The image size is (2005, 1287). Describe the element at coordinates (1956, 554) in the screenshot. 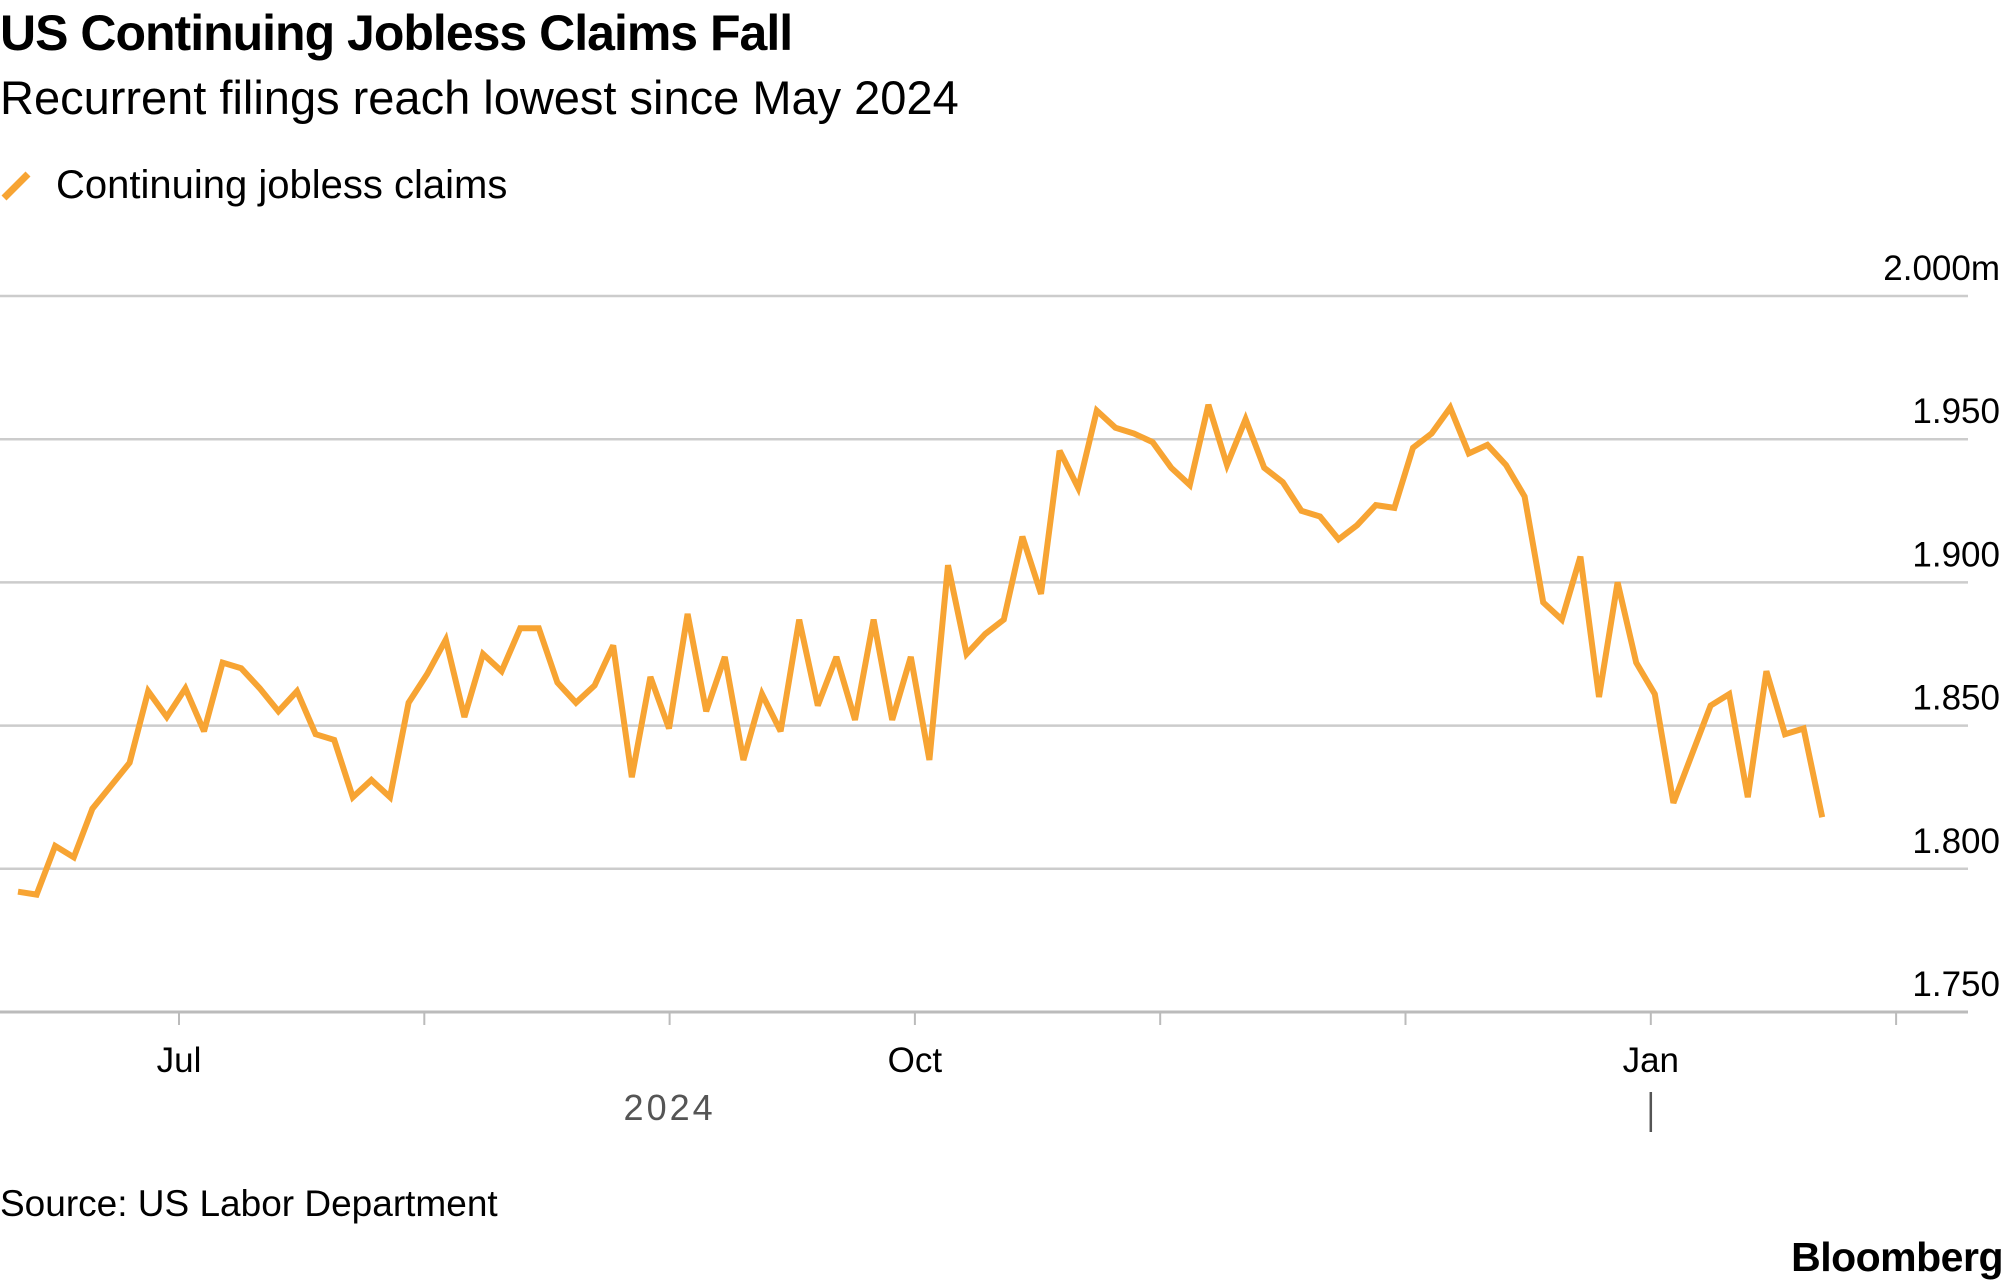

I see `y-tick-label: 1.900` at that location.